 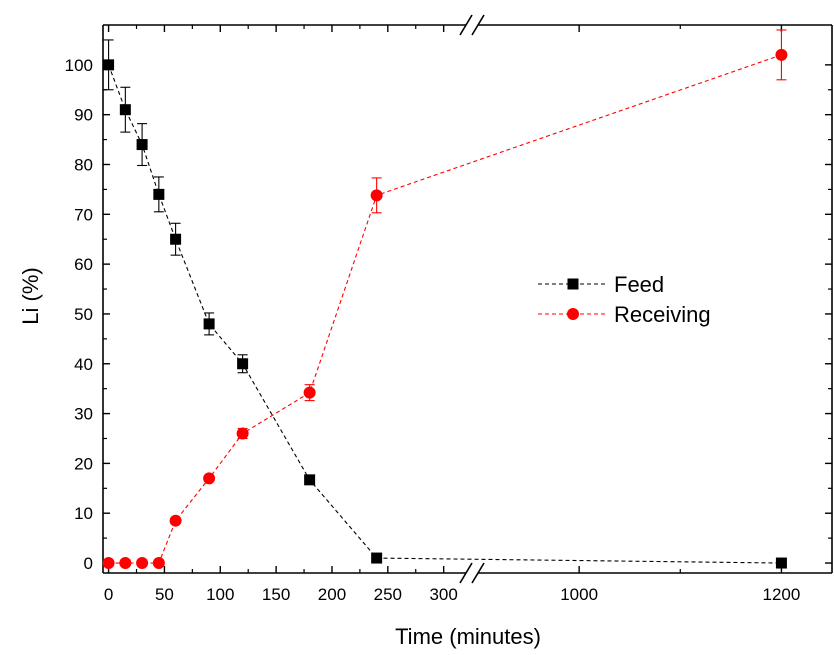 I want to click on y-tick-label: 0, so click(x=88, y=563).